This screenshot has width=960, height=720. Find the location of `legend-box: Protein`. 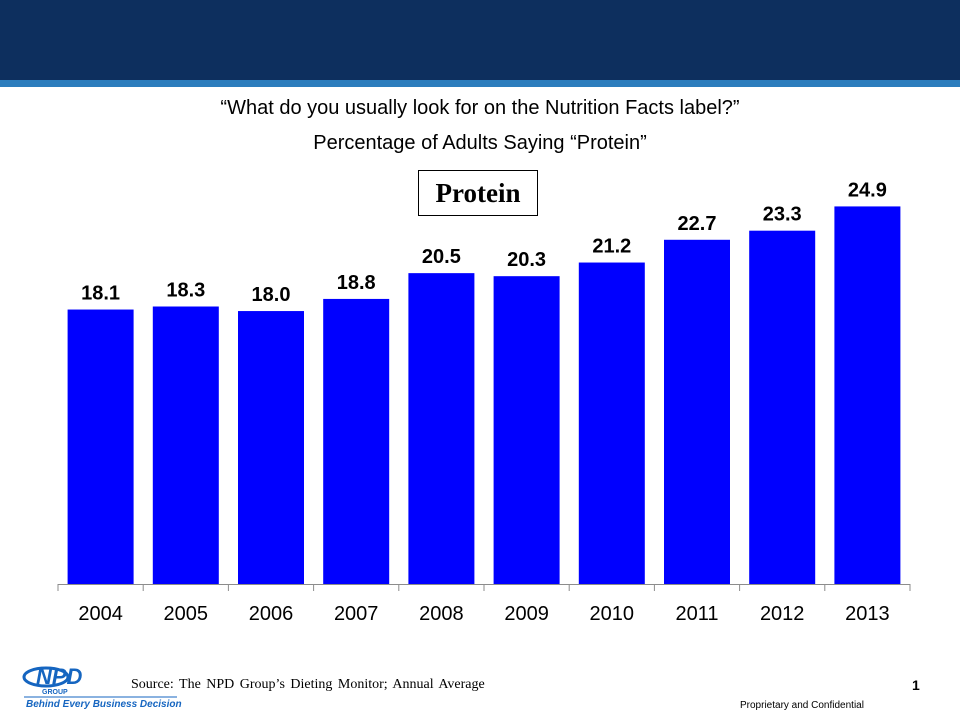

legend-box: Protein is located at coordinates (478, 193).